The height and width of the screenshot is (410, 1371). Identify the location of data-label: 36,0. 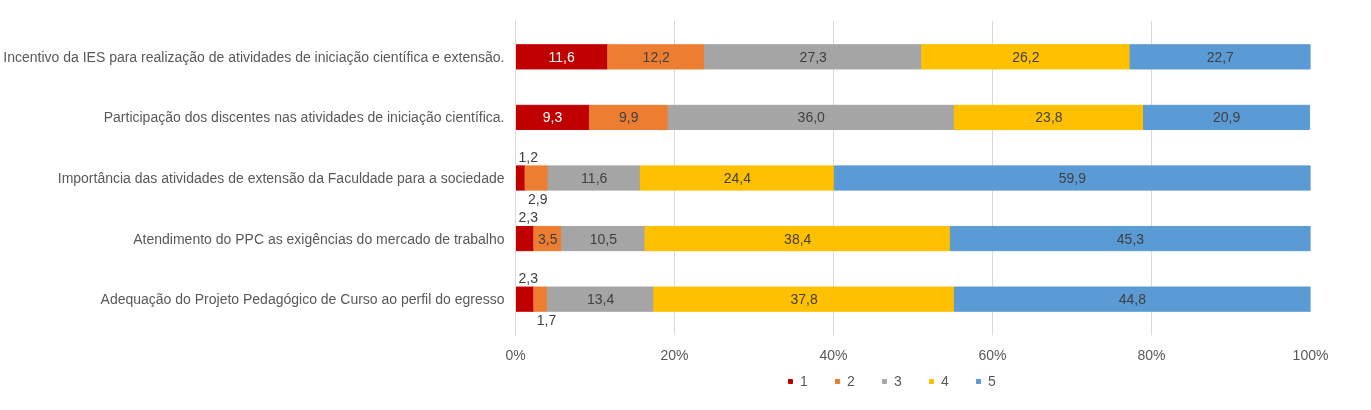
(811, 117).